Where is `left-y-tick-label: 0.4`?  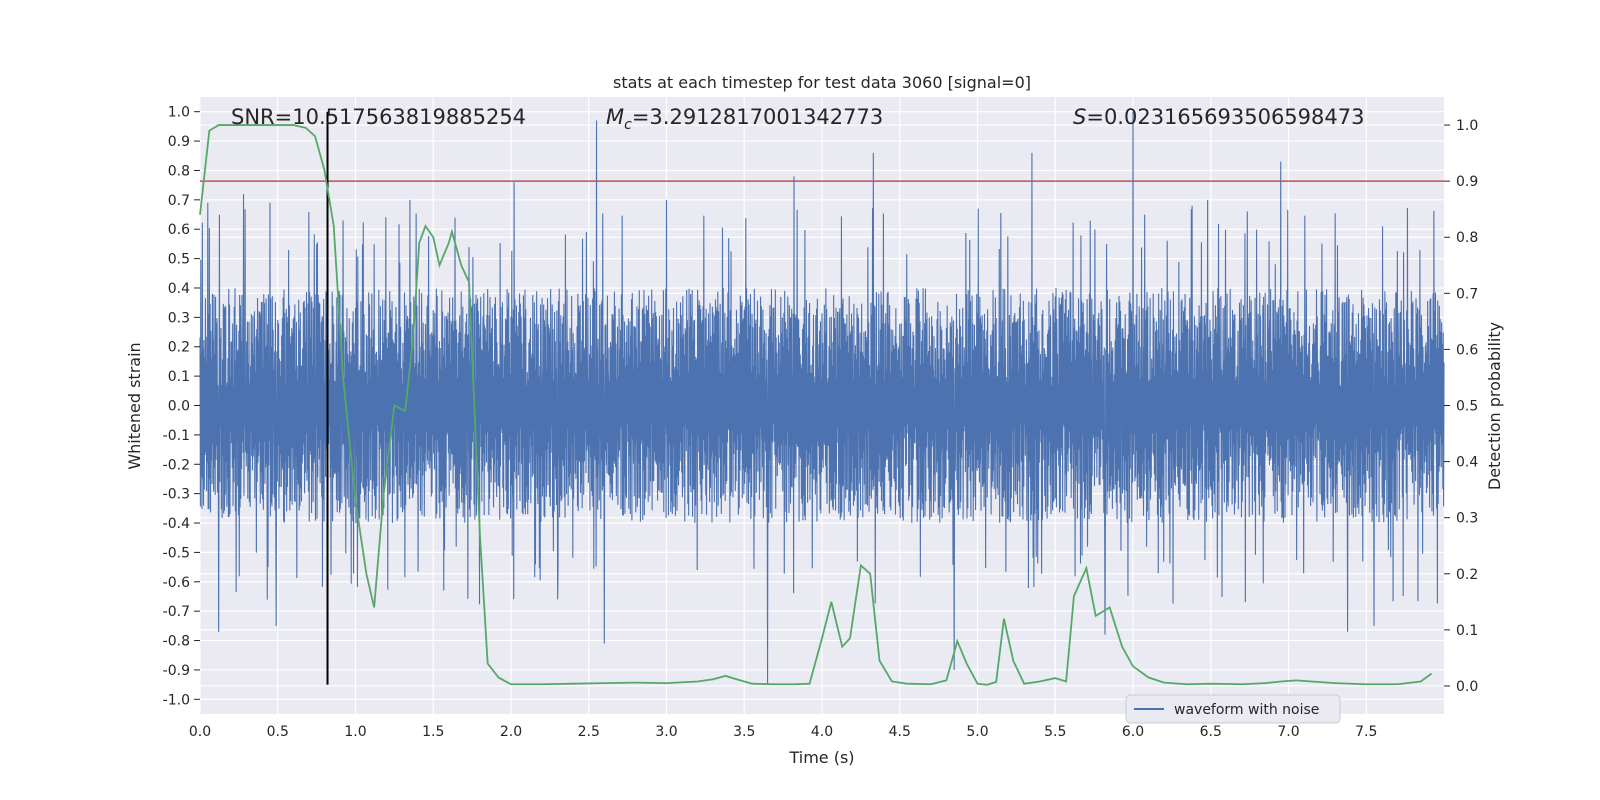
left-y-tick-label: 0.4 is located at coordinates (179, 289).